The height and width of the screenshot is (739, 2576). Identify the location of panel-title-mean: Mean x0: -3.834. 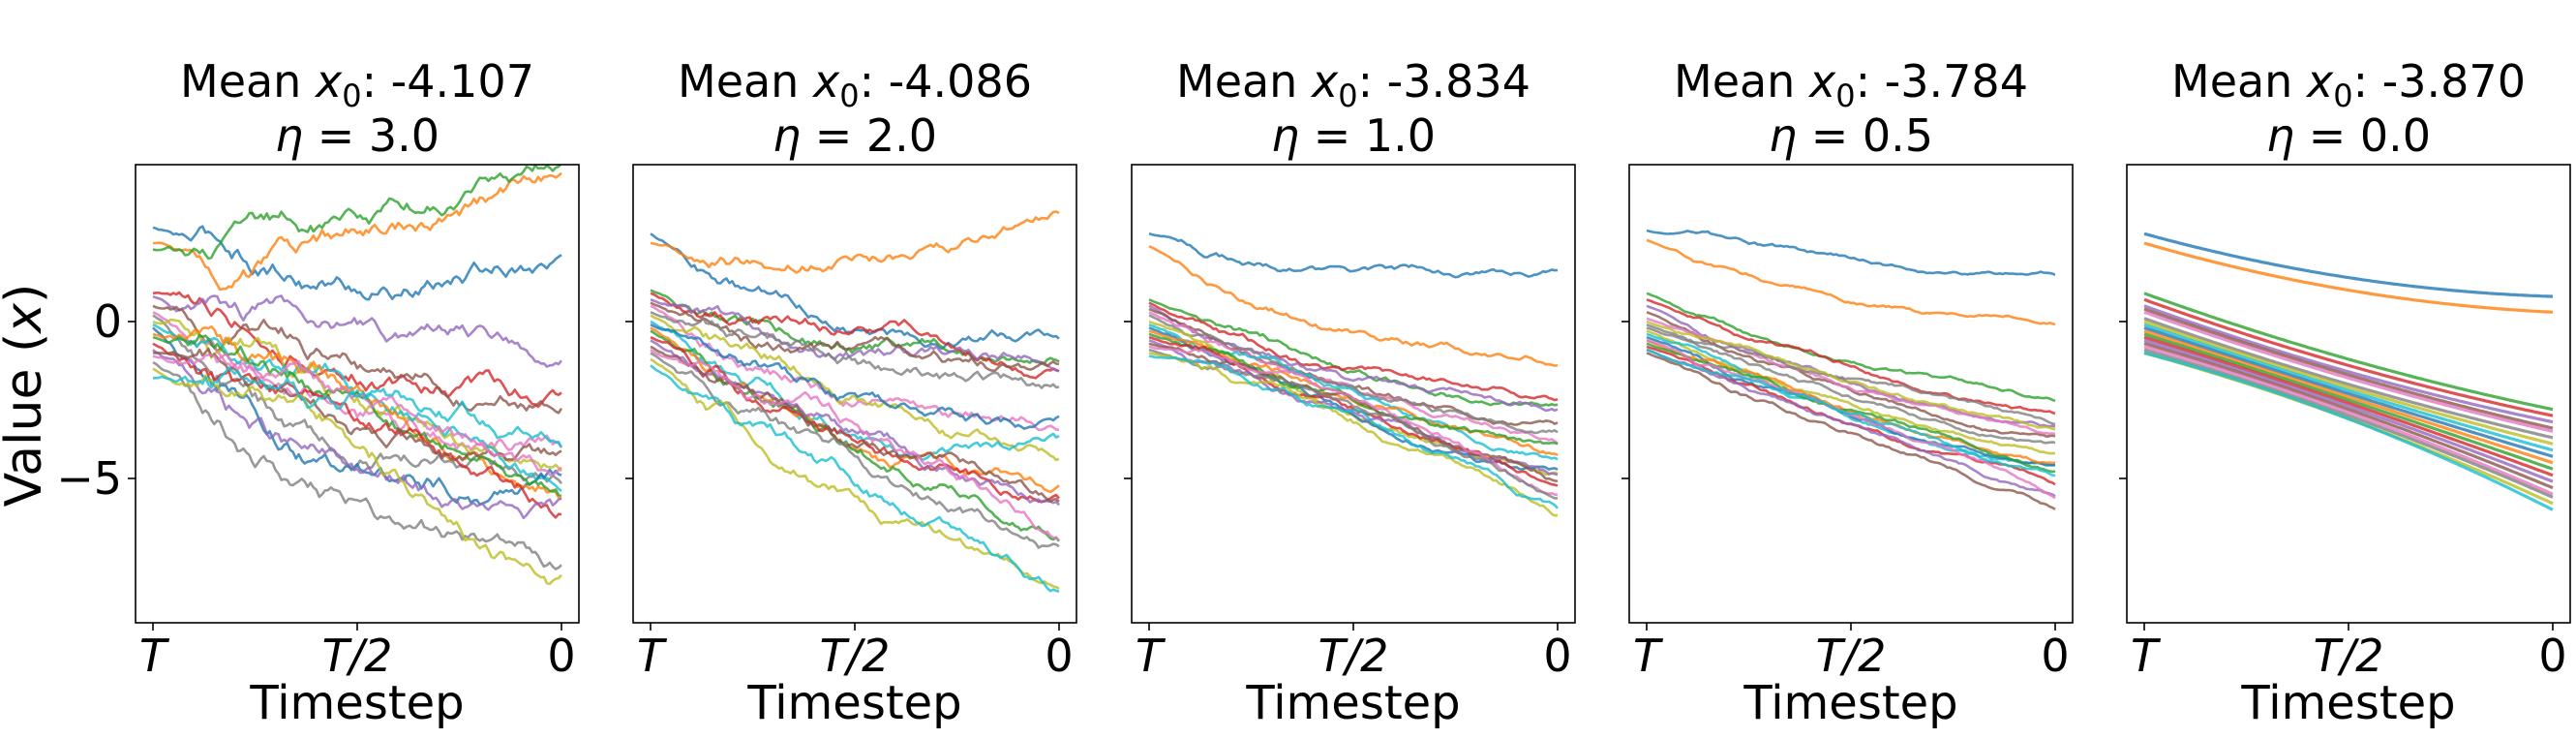
(1353, 84).